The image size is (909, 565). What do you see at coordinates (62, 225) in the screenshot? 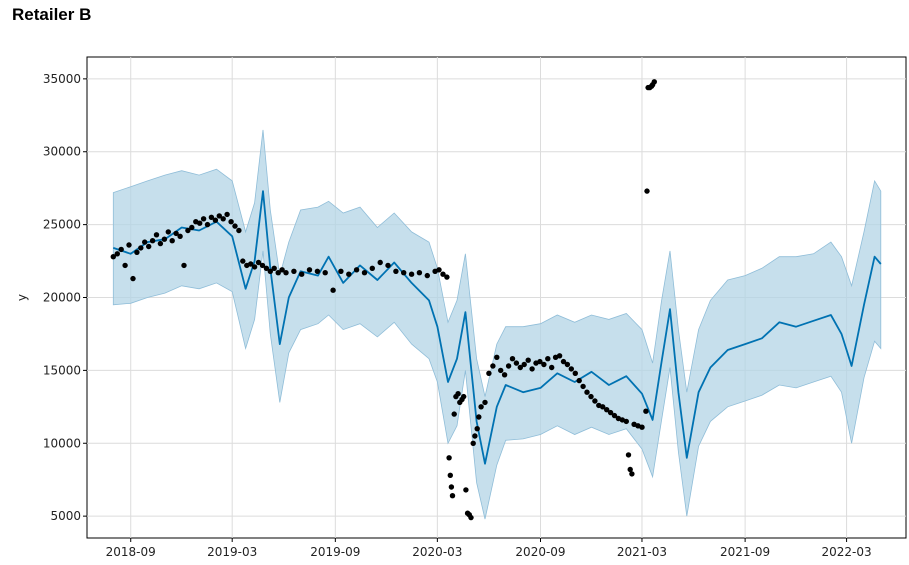
I see `y-tick-label: 25000` at bounding box center [62, 225].